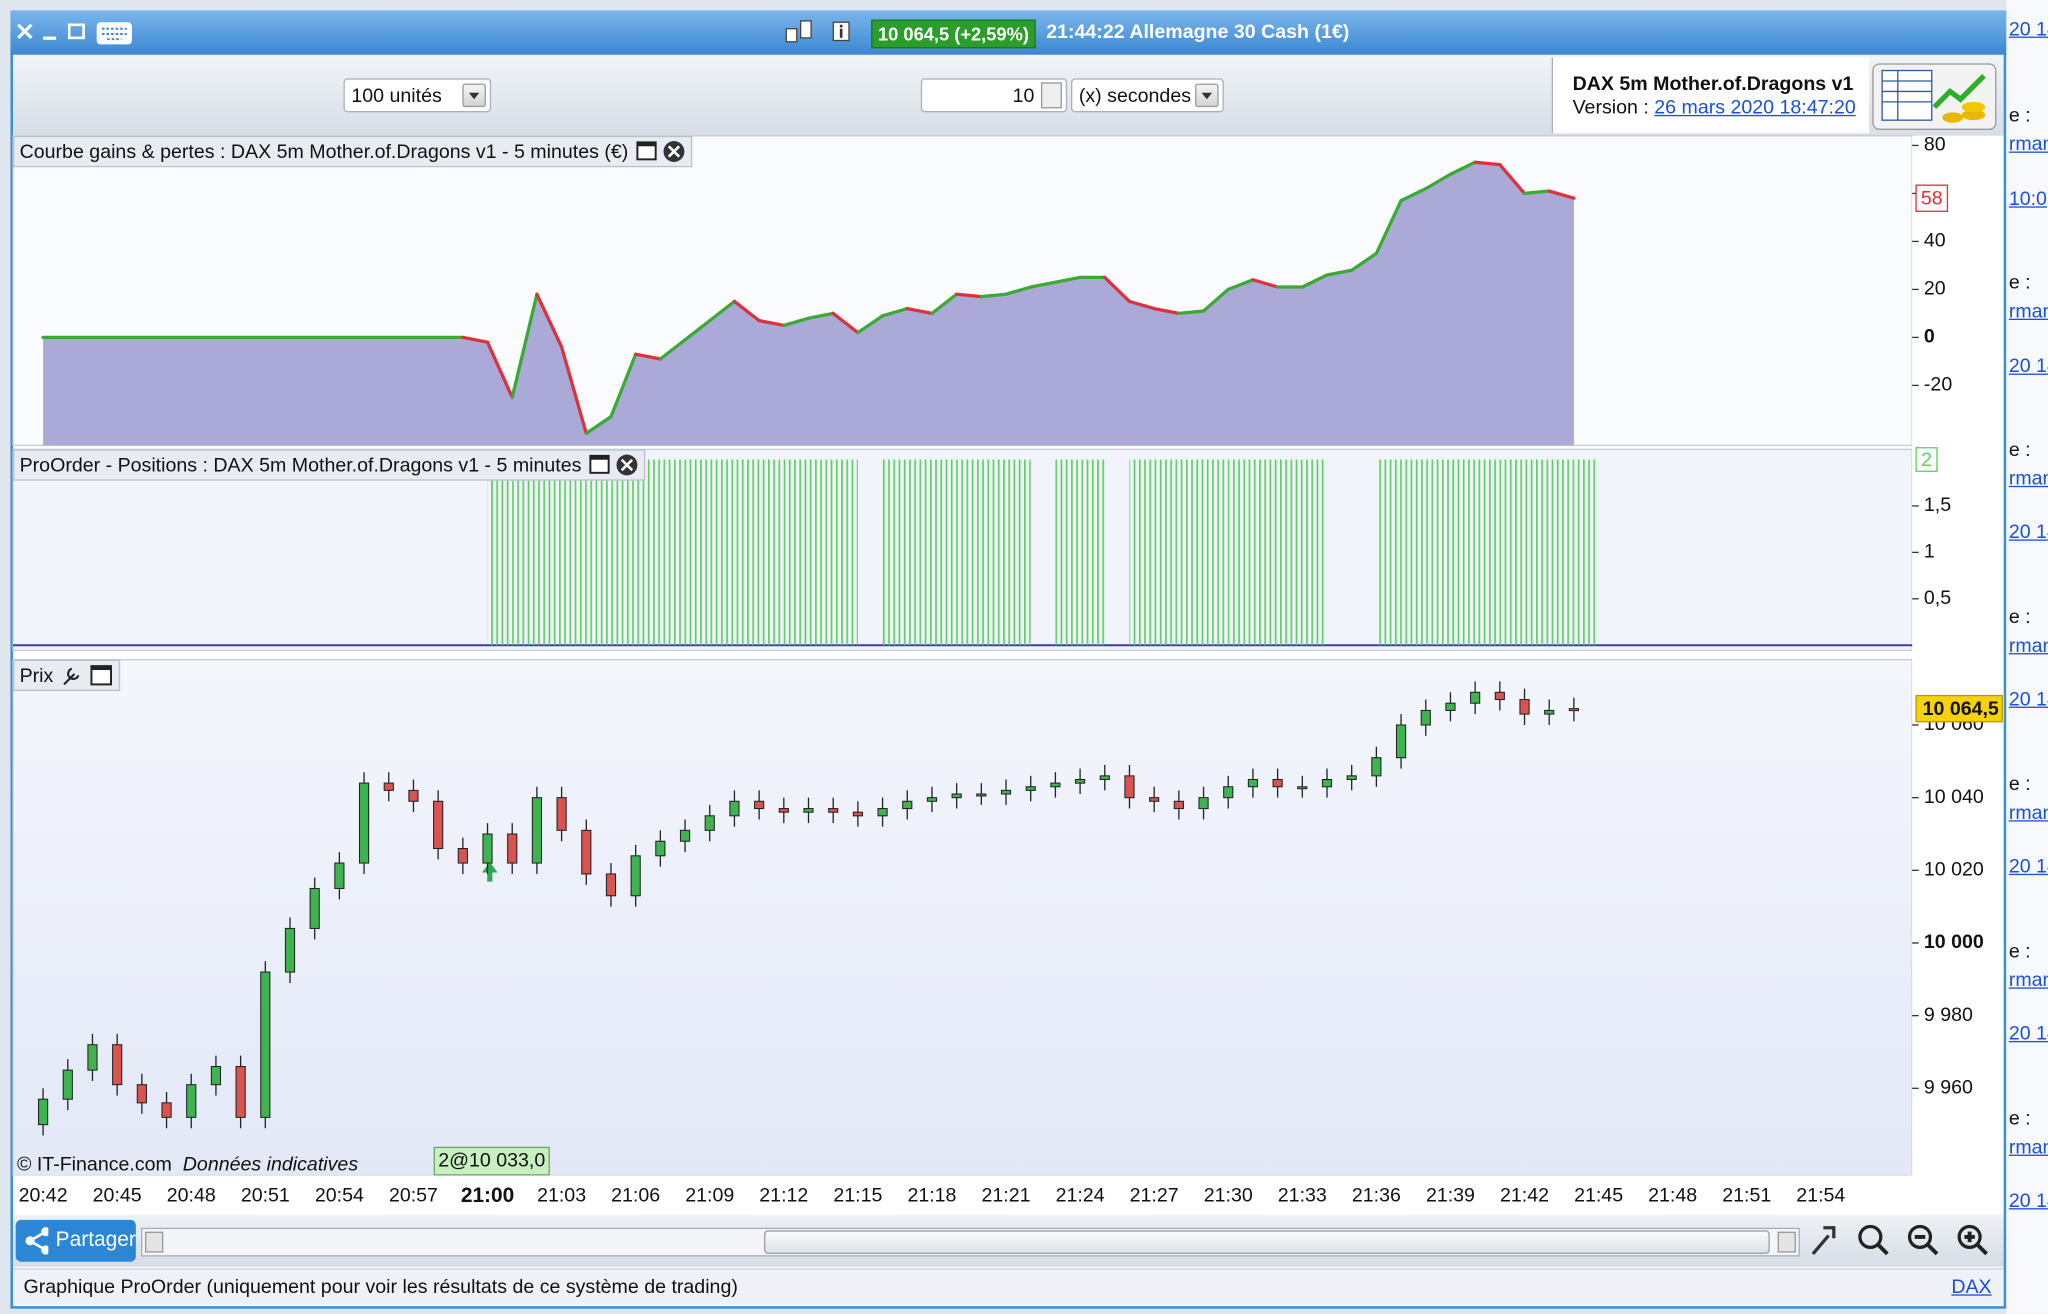 The height and width of the screenshot is (1314, 2048). I want to click on time-axis-area, so click(1008, 1195).